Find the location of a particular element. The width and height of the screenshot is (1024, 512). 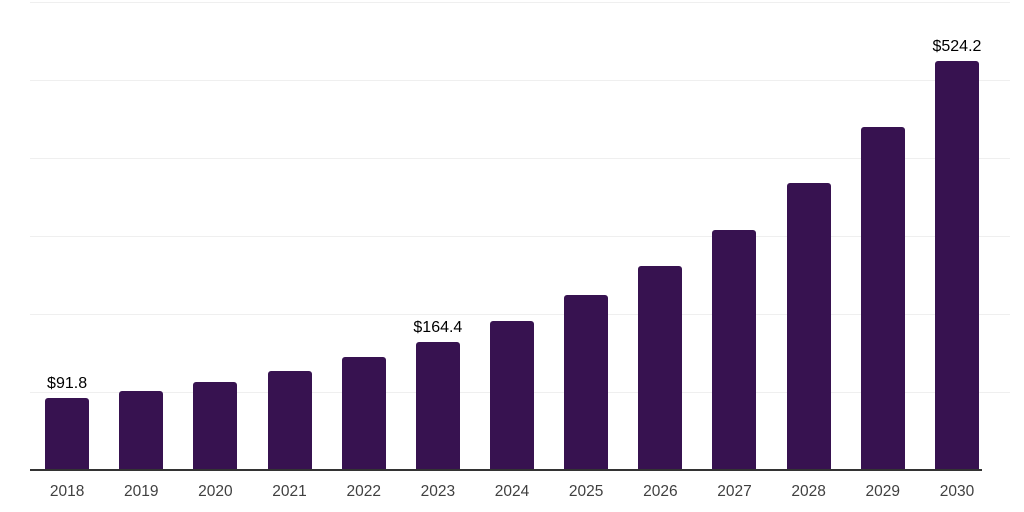

bar-2024 is located at coordinates (512, 395).